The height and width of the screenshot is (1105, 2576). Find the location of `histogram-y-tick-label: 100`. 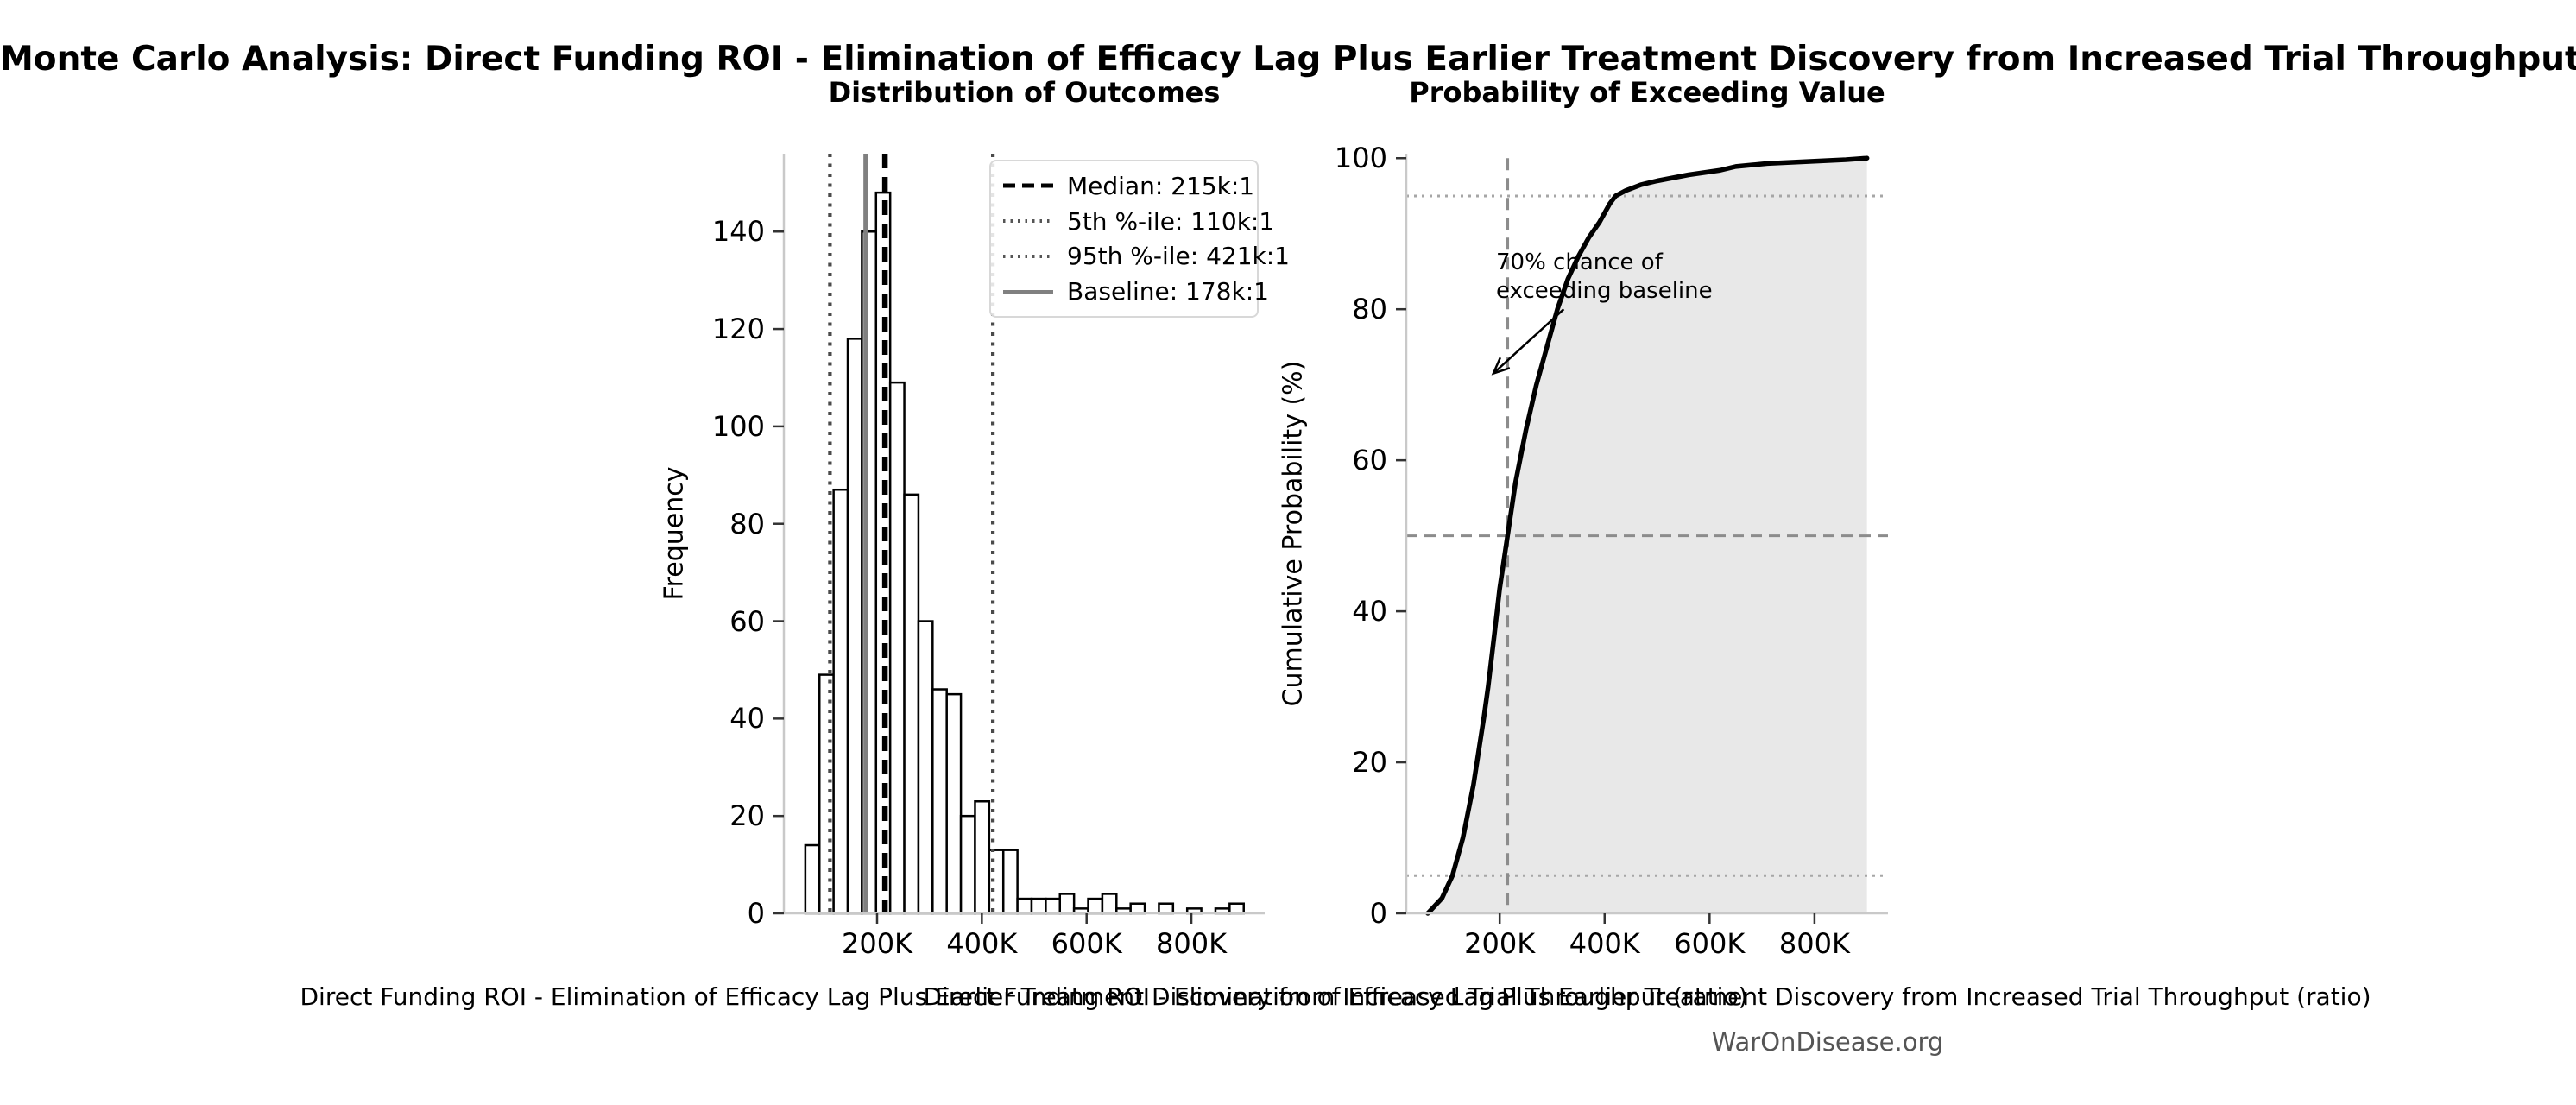

histogram-y-tick-label: 100 is located at coordinates (738, 426).